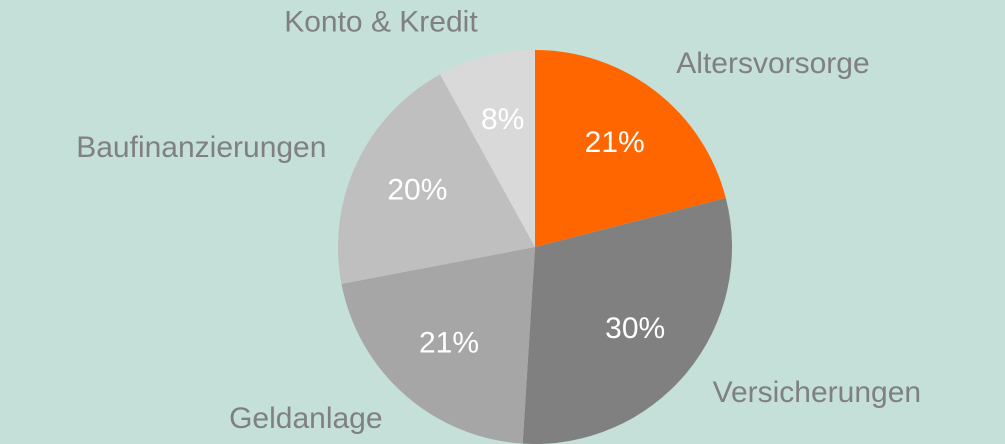 The image size is (1005, 444). Describe the element at coordinates (635, 328) in the screenshot. I see `value-label: 30%` at that location.